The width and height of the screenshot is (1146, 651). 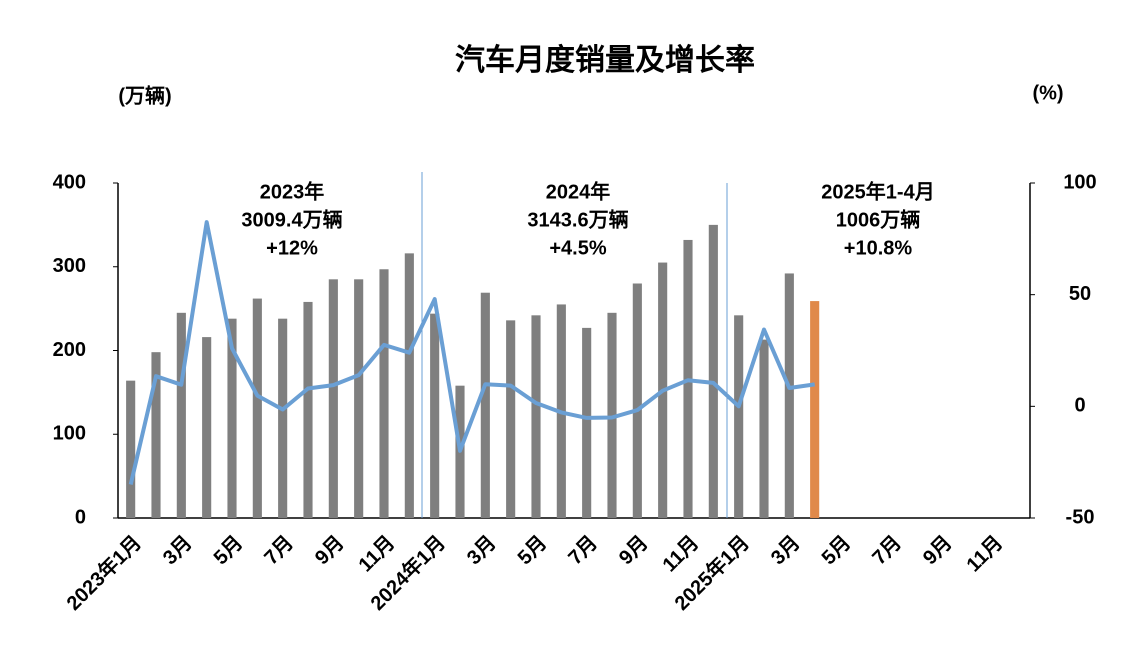 What do you see at coordinates (69, 350) in the screenshot?
I see `y-tick-label: 200` at bounding box center [69, 350].